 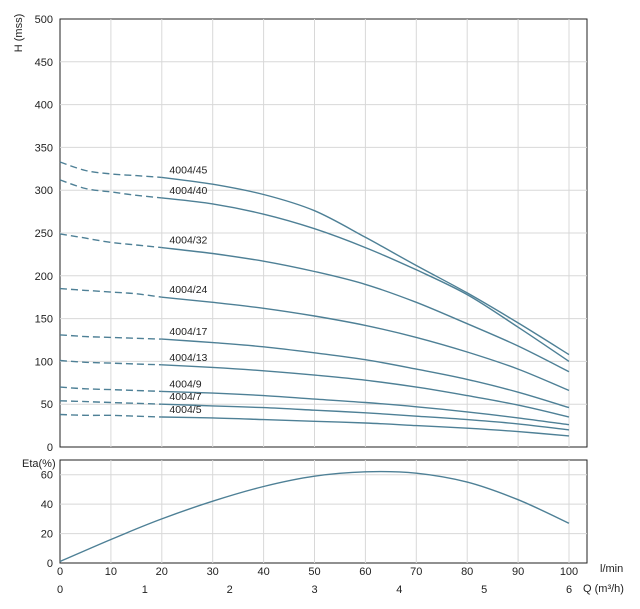 What do you see at coordinates (47, 535) in the screenshot?
I see `efficiency-y-tick-label: 20` at bounding box center [47, 535].